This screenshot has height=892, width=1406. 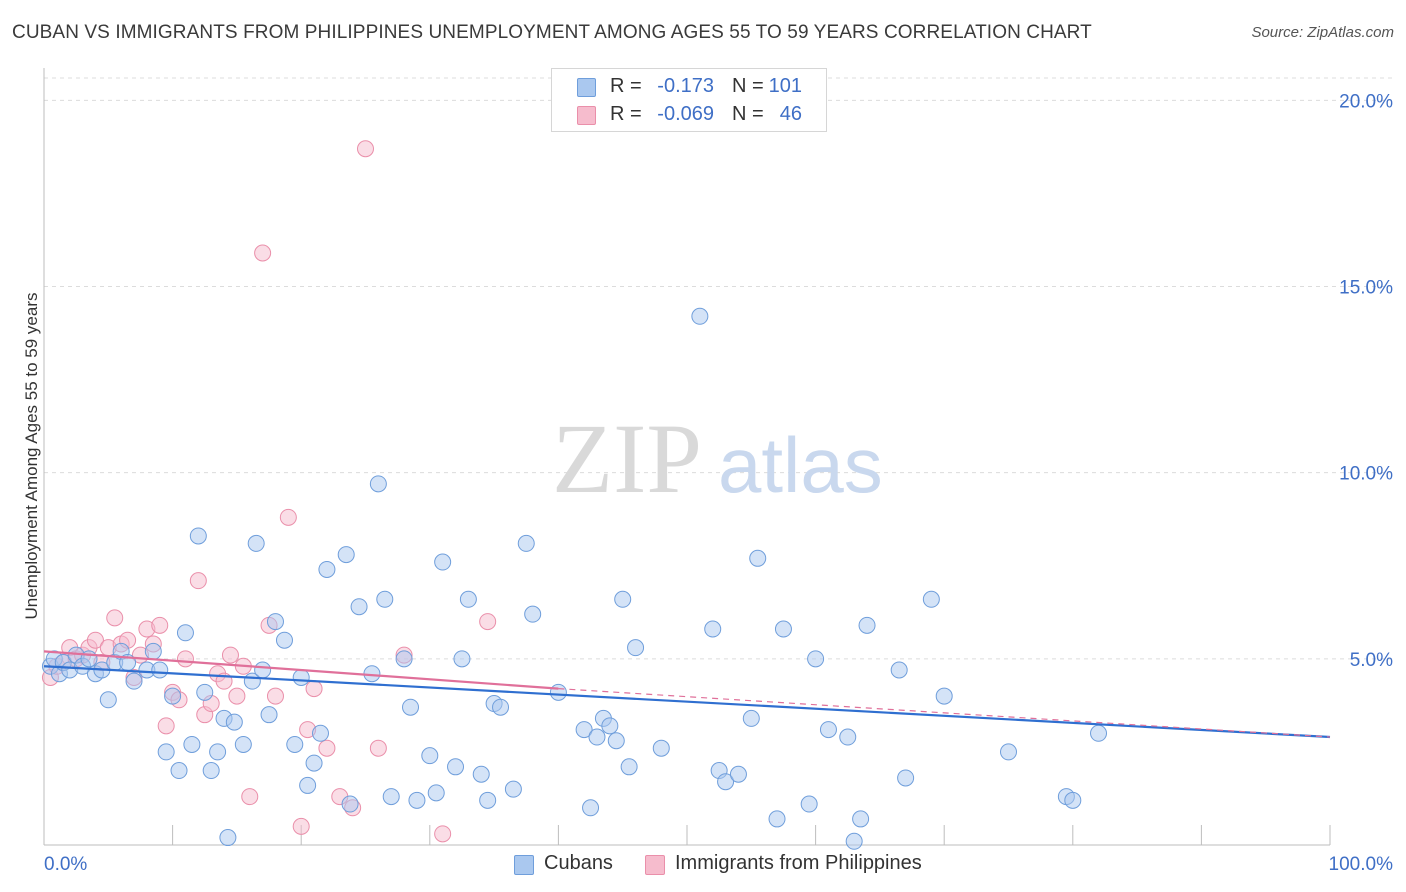 I want to click on y-tick-label: 5.0%, so click(x=1371, y=660).